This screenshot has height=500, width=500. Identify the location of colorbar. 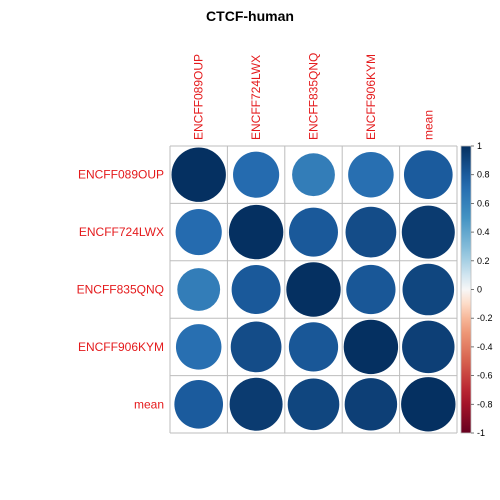
(466, 289).